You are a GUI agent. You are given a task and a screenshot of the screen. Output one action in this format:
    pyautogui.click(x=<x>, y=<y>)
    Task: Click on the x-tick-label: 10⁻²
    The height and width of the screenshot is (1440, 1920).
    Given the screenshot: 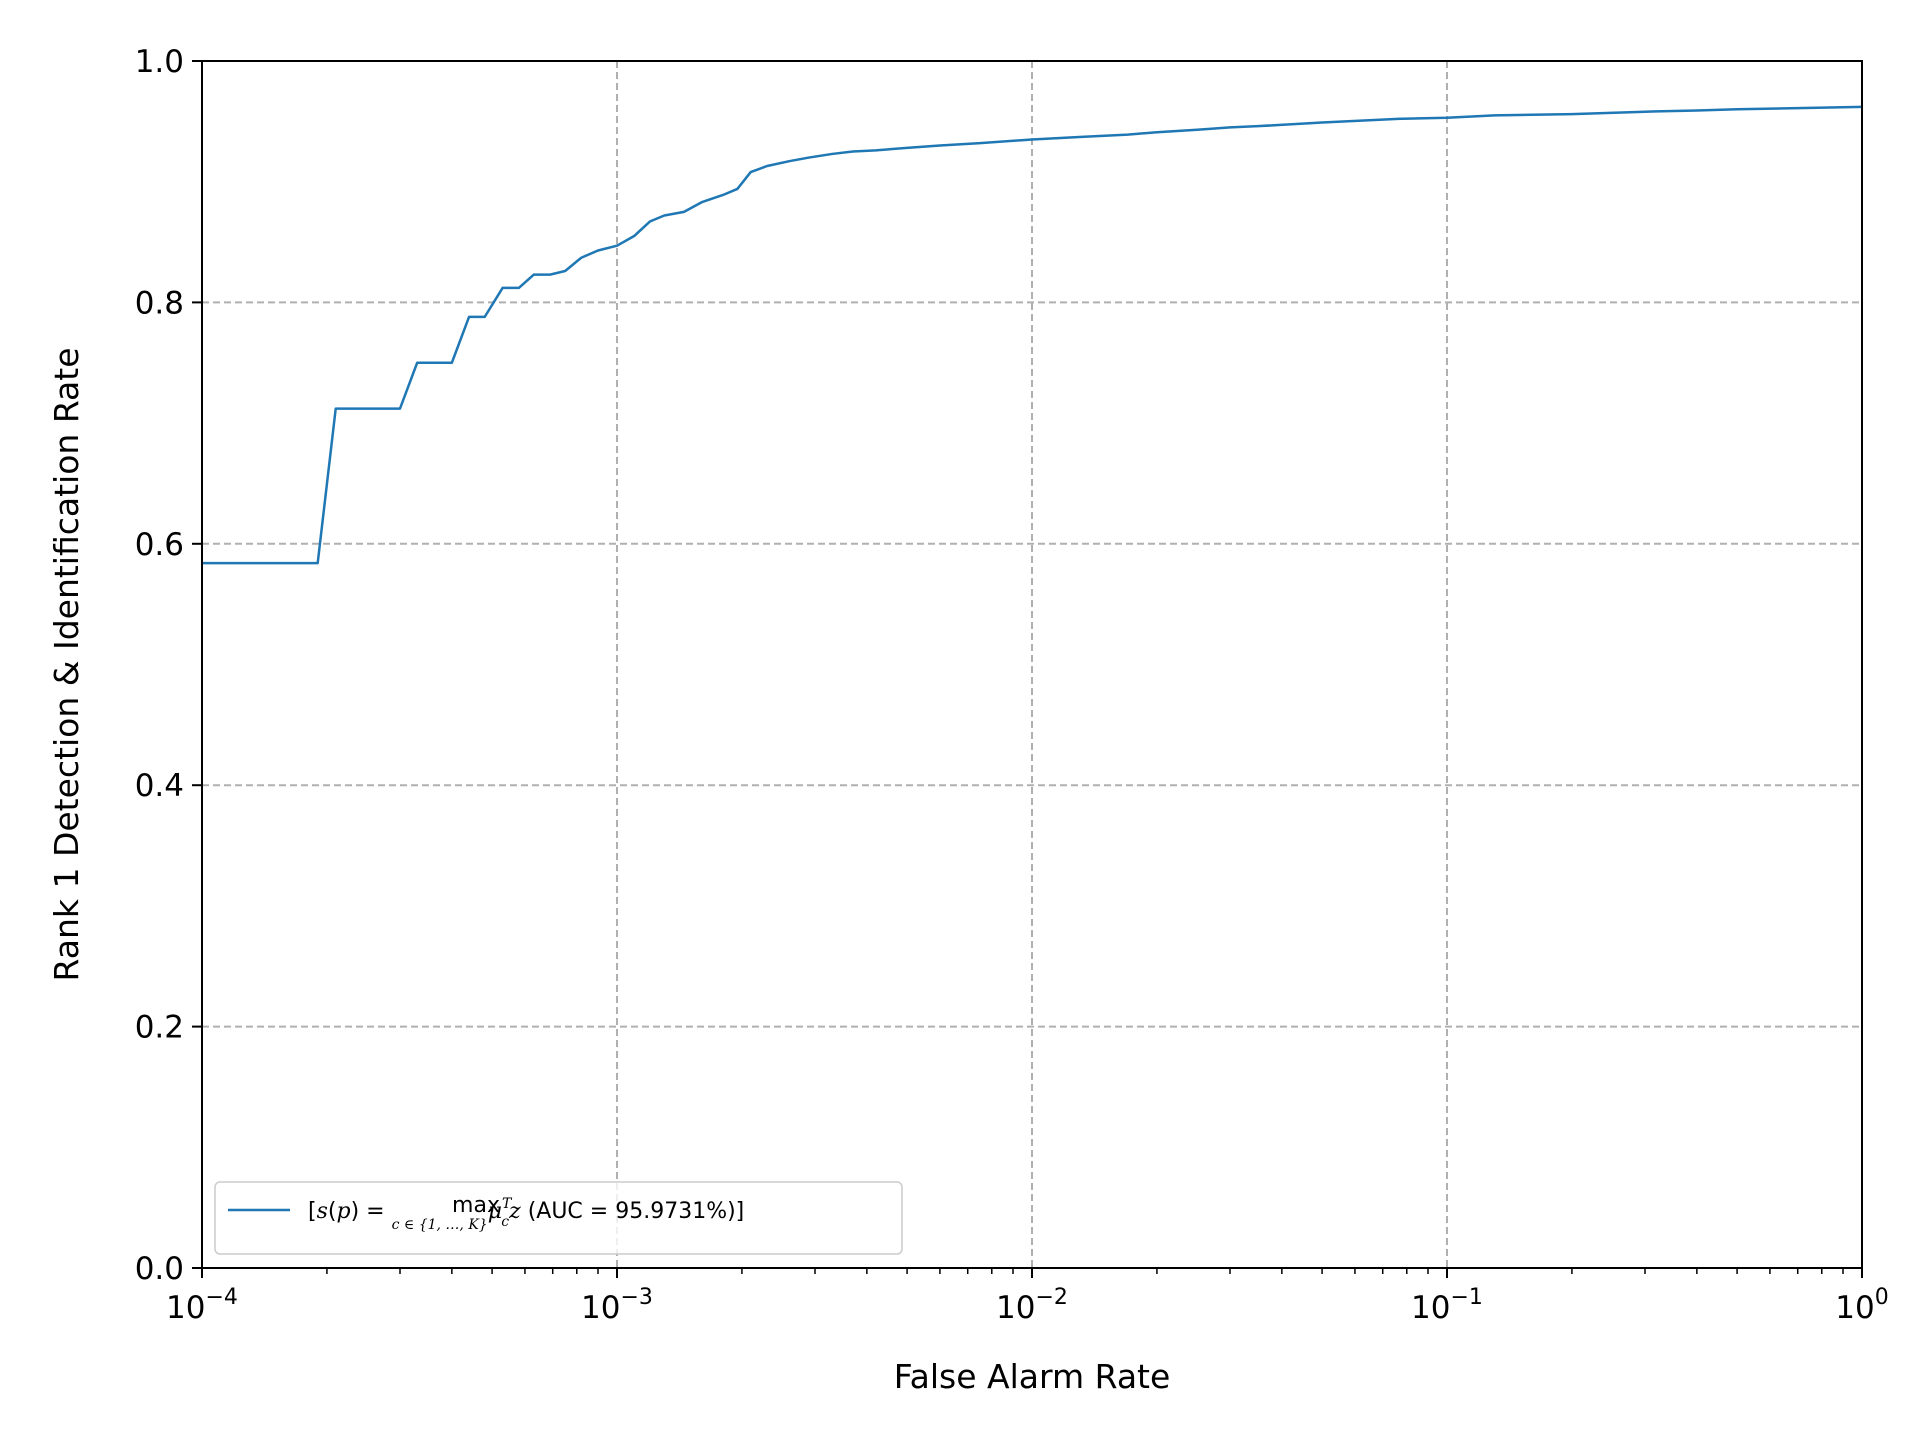 What is the action you would take?
    pyautogui.click(x=1032, y=1305)
    